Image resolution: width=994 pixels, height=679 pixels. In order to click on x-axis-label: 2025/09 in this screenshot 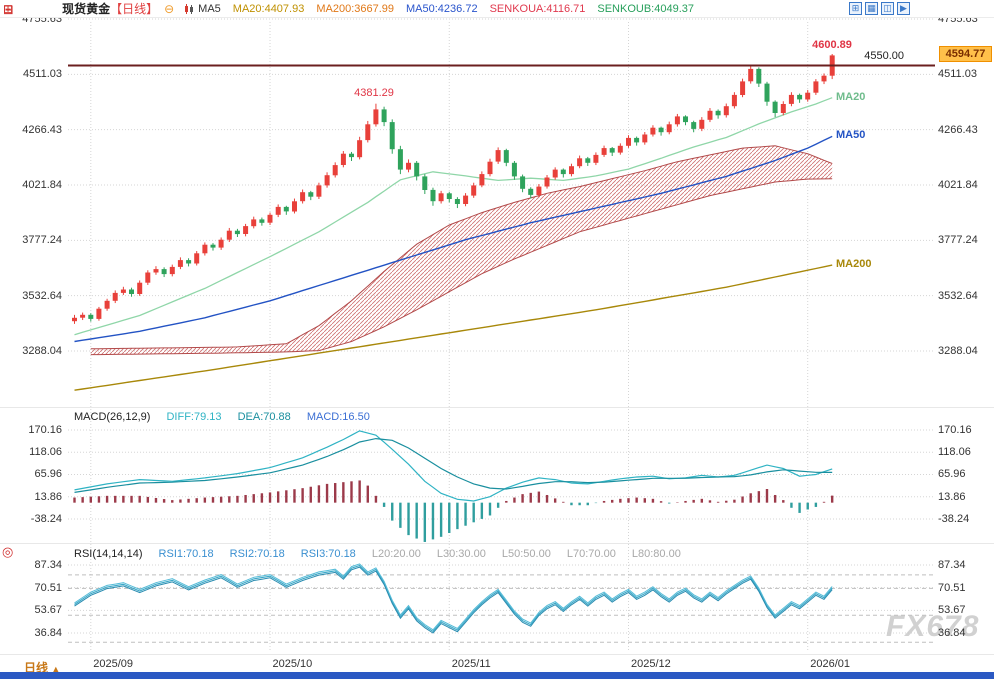, I will do `click(113, 664)`.